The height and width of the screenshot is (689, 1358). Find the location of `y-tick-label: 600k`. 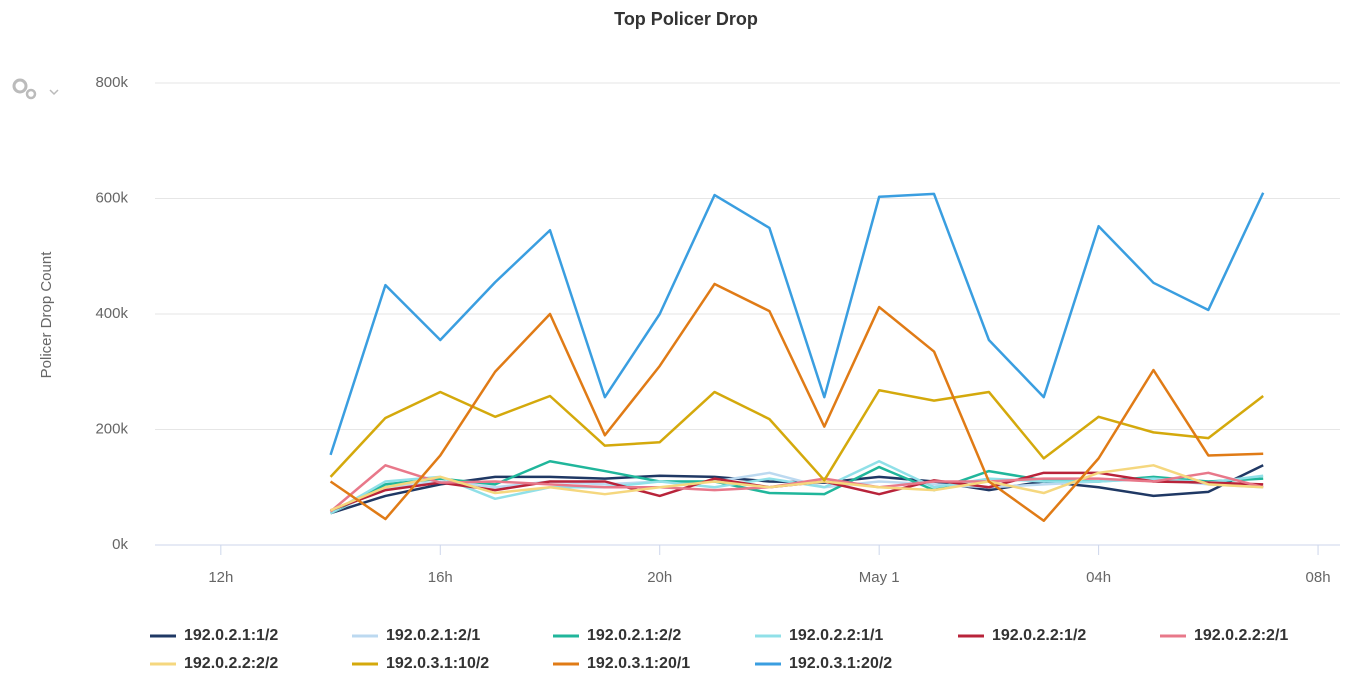

y-tick-label: 600k is located at coordinates (111, 197).